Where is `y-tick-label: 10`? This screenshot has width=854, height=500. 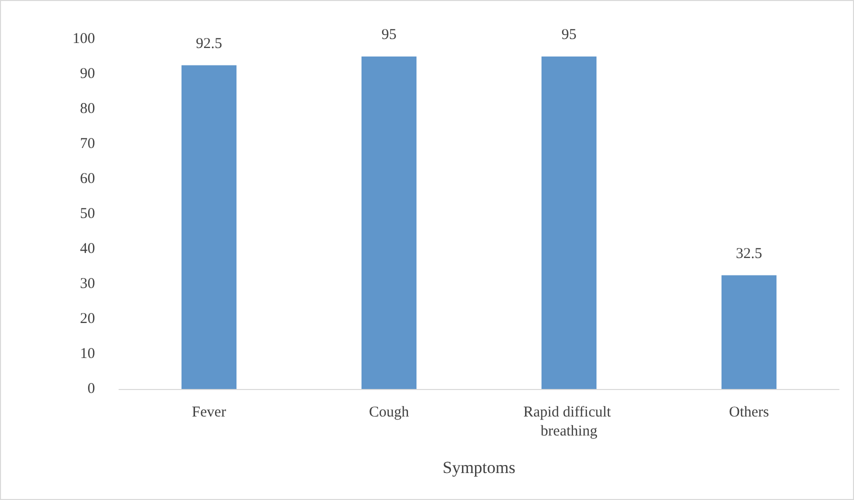 y-tick-label: 10 is located at coordinates (87, 354).